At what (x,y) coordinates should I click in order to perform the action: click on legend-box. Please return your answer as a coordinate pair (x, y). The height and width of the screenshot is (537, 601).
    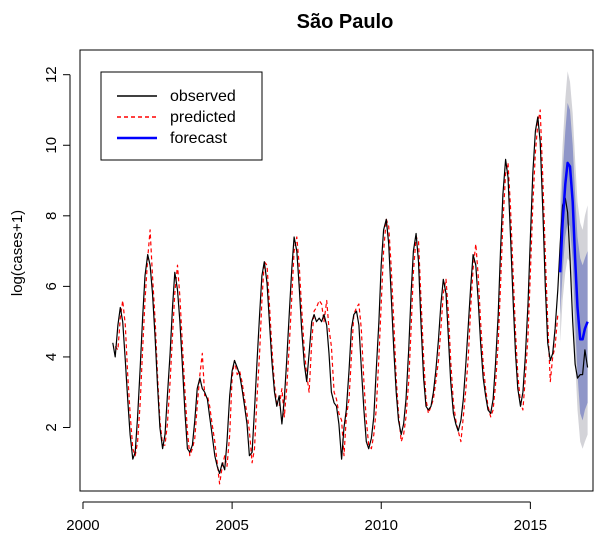
    Looking at the image, I should click on (181, 116).